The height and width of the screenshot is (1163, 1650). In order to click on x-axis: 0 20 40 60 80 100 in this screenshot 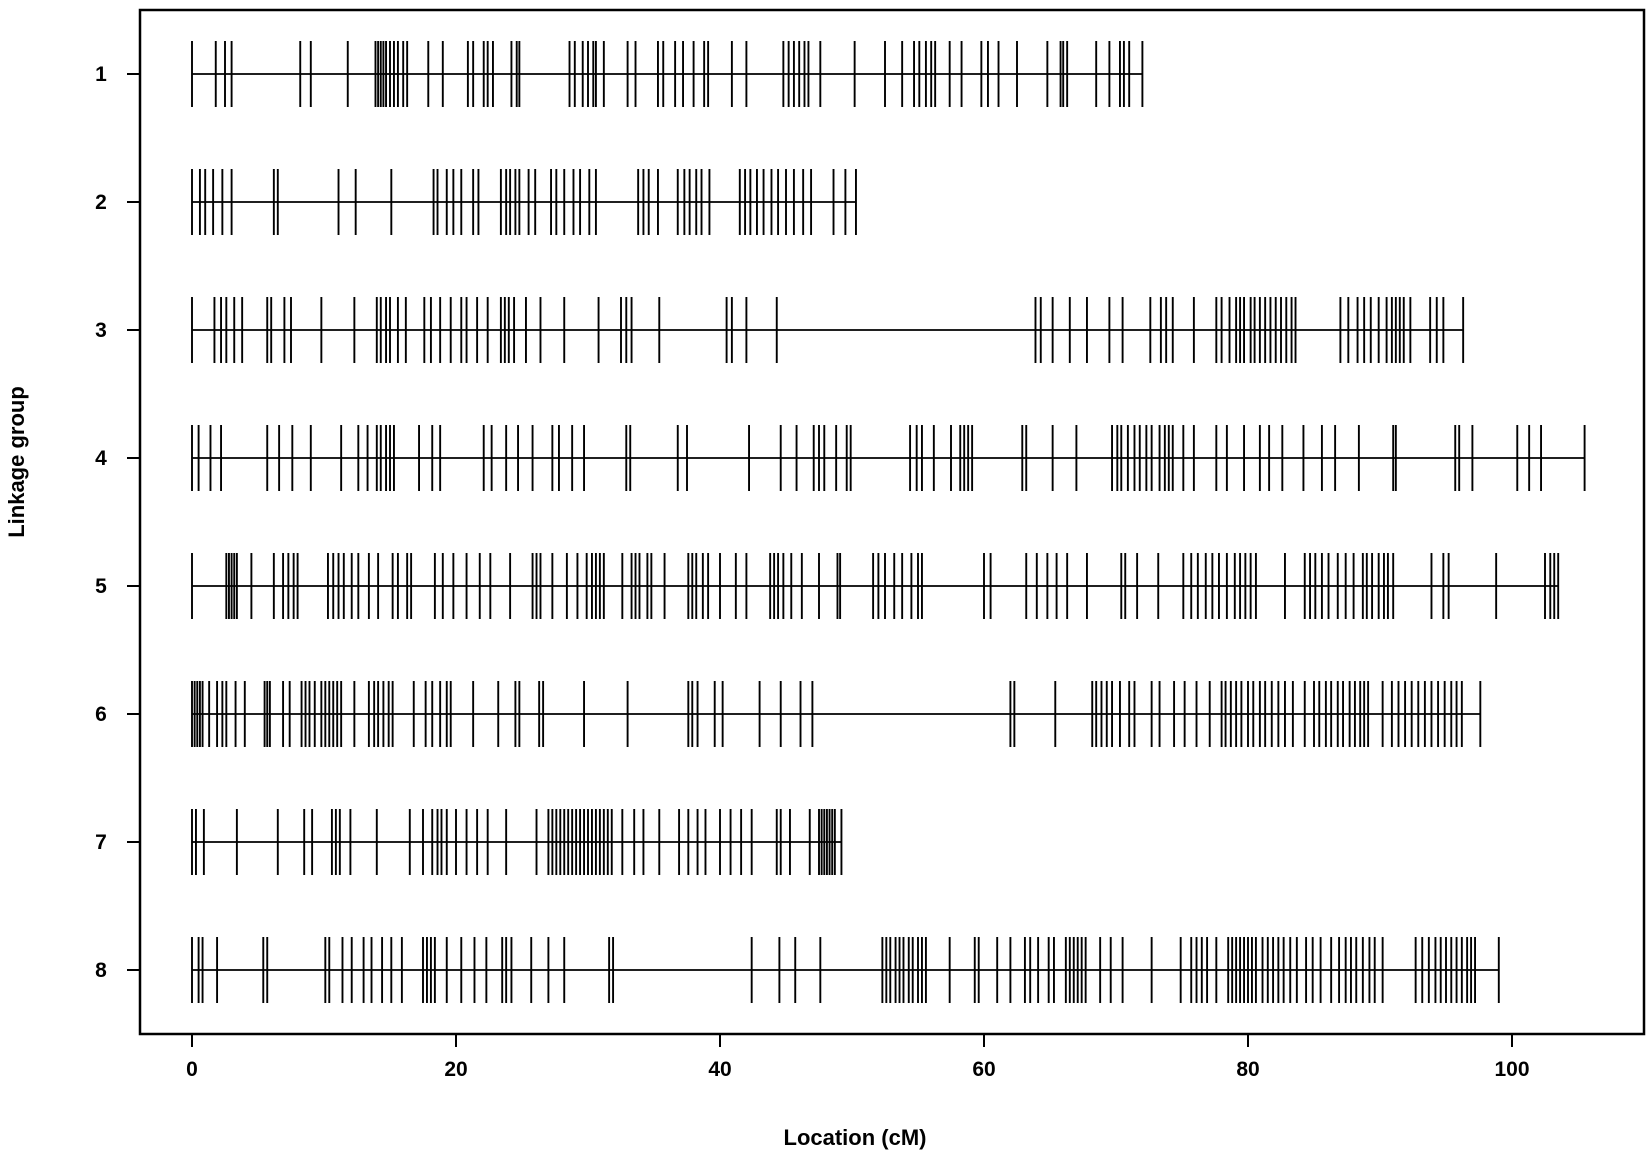, I will do `click(858, 1057)`.